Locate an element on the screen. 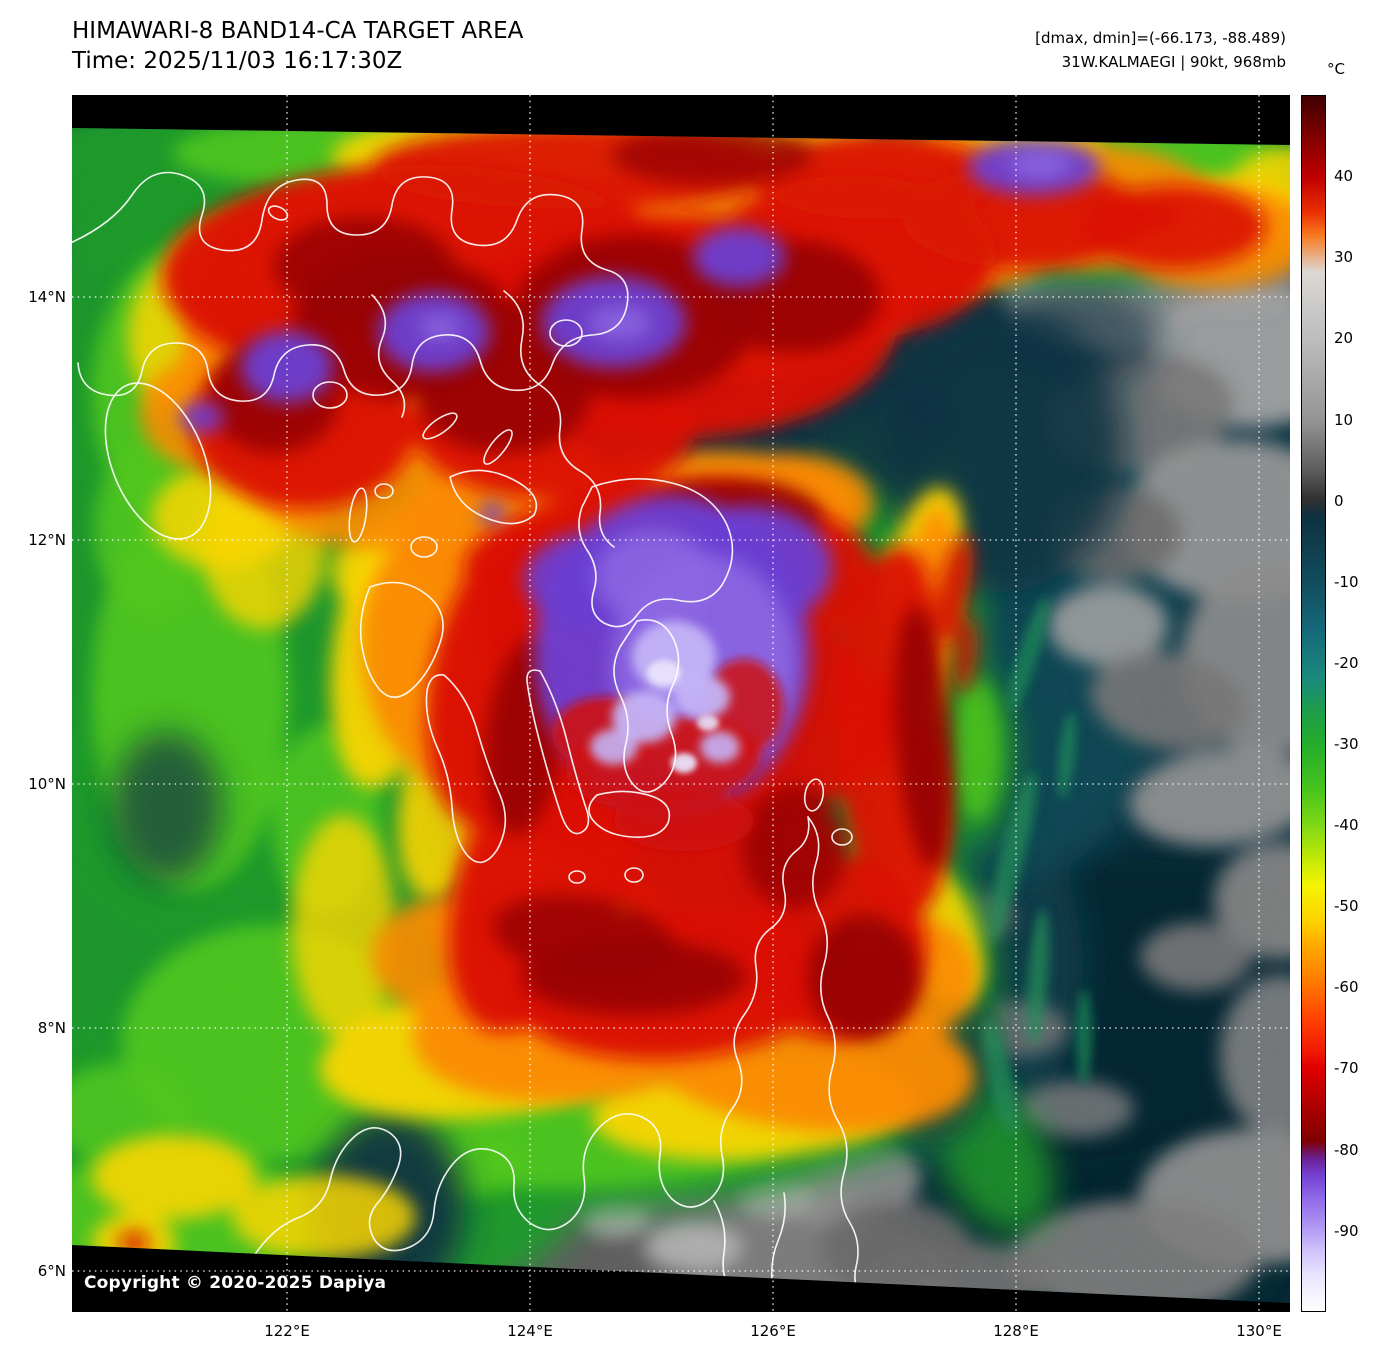 The width and height of the screenshot is (1390, 1359). lon-tick-label: 128°E is located at coordinates (1016, 1331).